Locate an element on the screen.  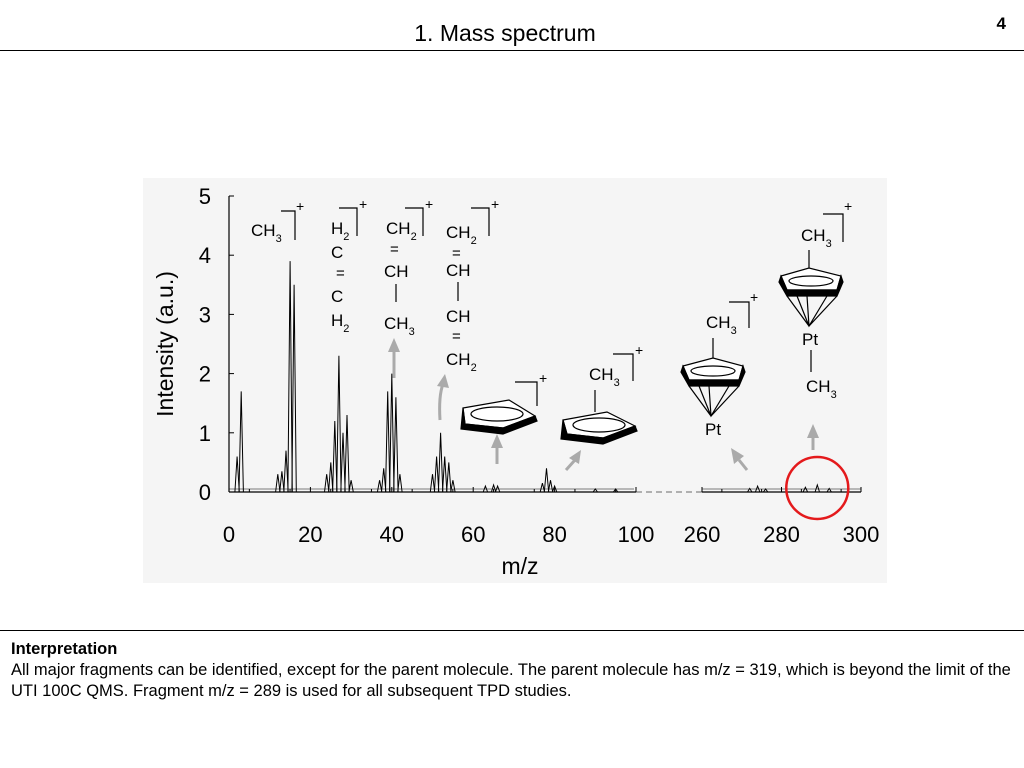
structure-methylcyclopentadienyl-platinum-cation: Pt CH3 + is located at coordinates (719, 364).